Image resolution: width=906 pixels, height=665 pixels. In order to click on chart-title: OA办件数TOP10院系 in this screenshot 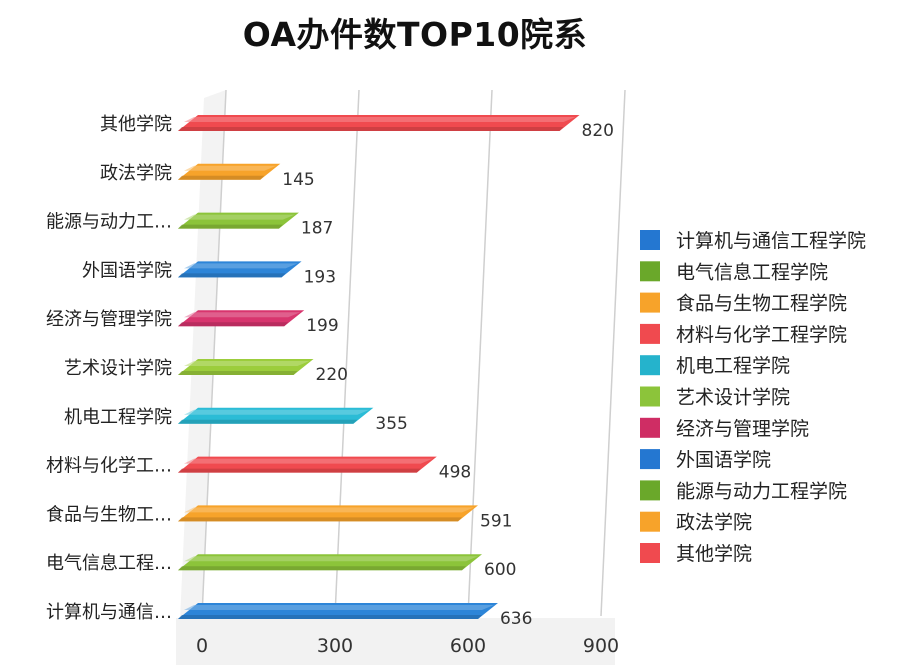, I will do `click(415, 34)`.